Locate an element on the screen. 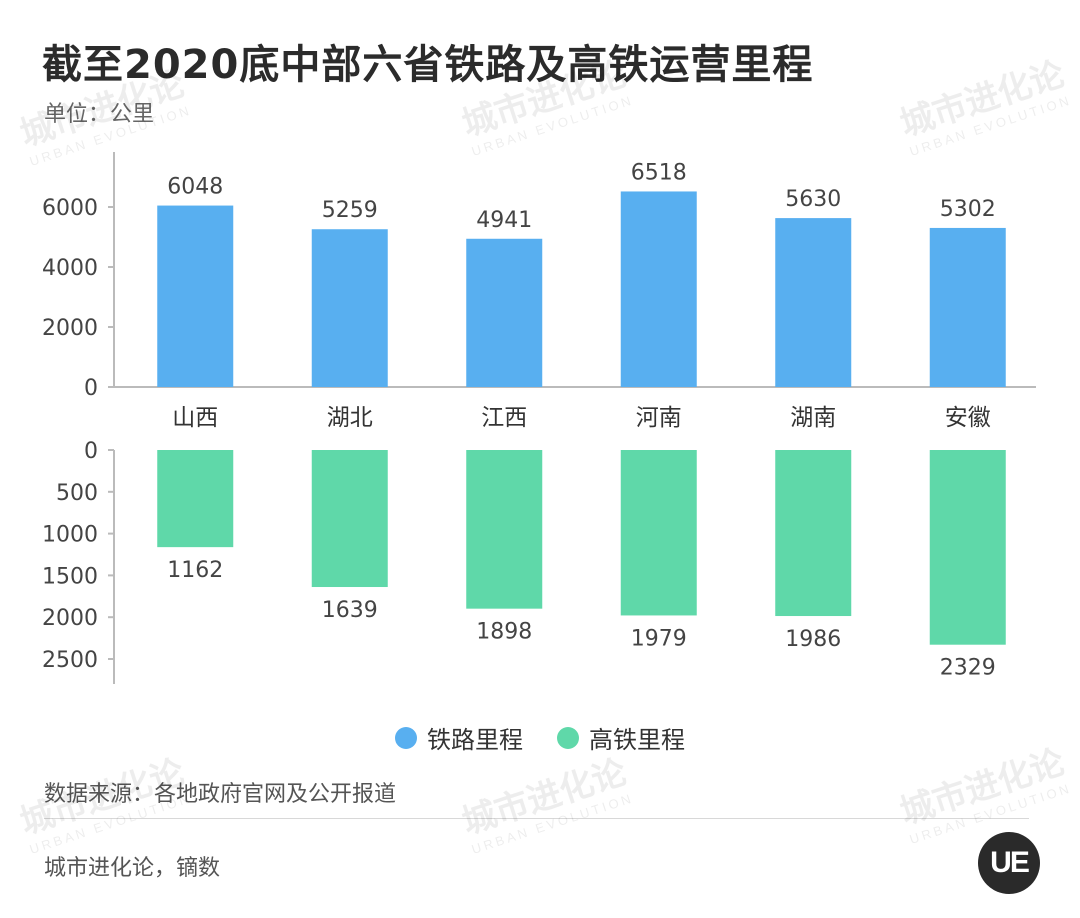  top-y-tick-label: 2000 is located at coordinates (70, 328).